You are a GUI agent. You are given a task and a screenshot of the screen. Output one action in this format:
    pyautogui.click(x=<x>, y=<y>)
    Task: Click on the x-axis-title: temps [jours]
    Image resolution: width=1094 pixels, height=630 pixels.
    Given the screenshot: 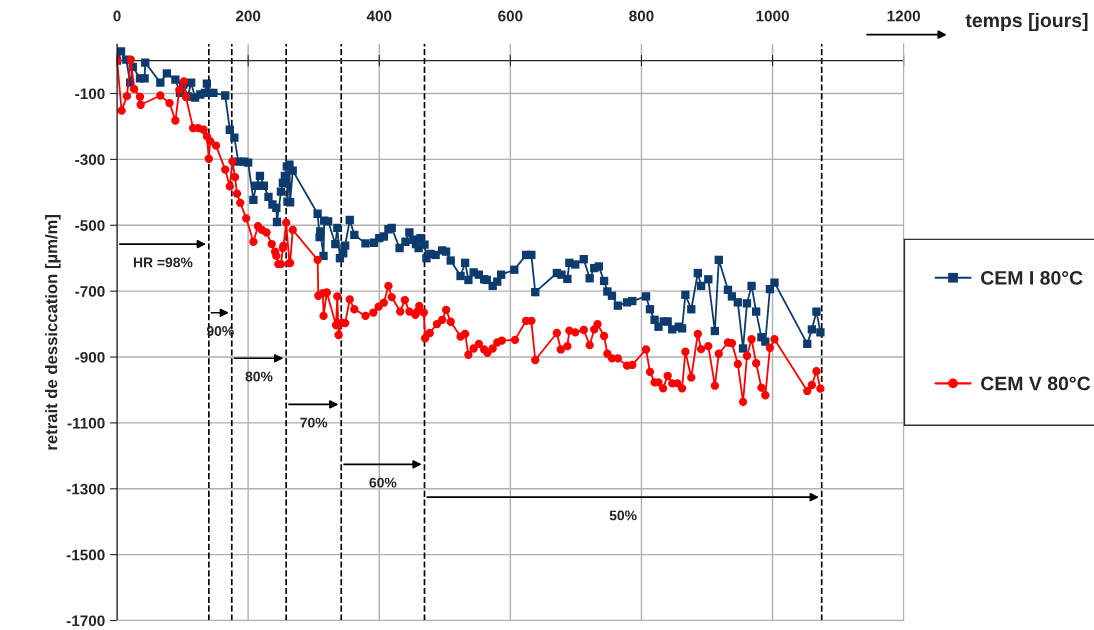 What is the action you would take?
    pyautogui.click(x=1026, y=22)
    